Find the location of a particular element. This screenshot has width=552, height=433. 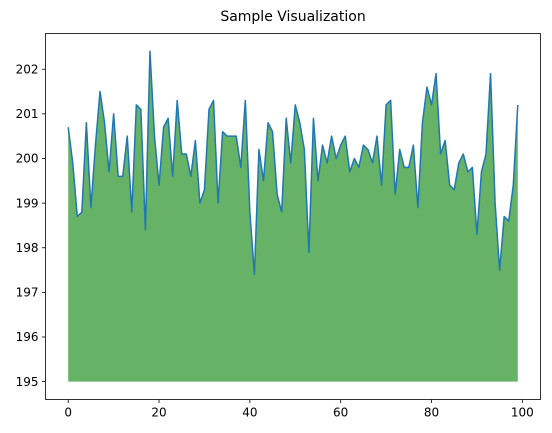

x-axis: 0 20 40 60 80 100 is located at coordinates (299, 409).